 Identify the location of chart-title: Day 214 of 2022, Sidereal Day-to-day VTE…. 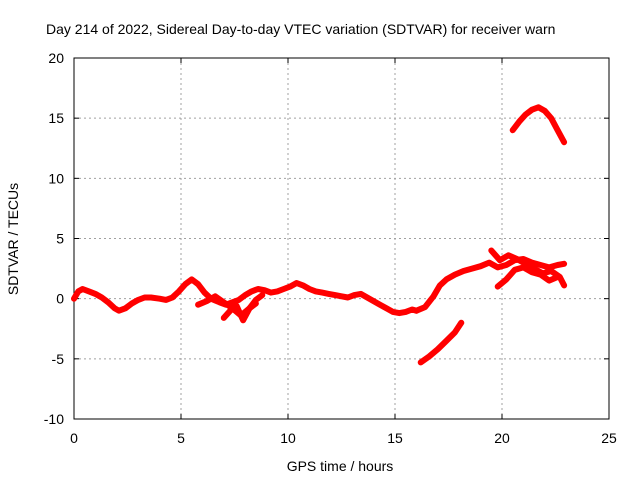
(300, 29).